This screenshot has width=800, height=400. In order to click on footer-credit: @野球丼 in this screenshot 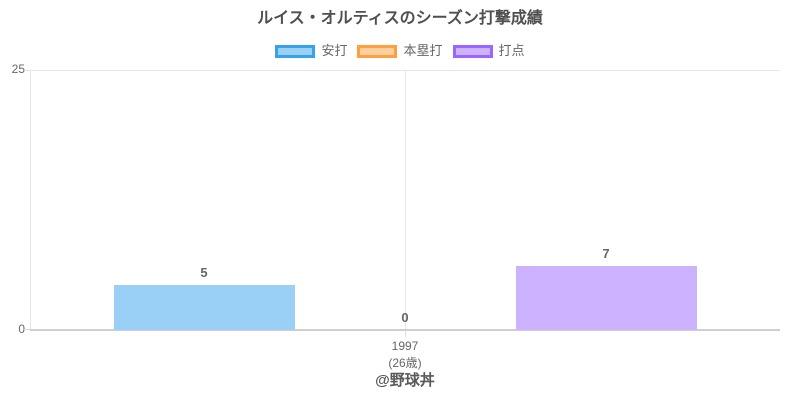, I will do `click(405, 380)`.